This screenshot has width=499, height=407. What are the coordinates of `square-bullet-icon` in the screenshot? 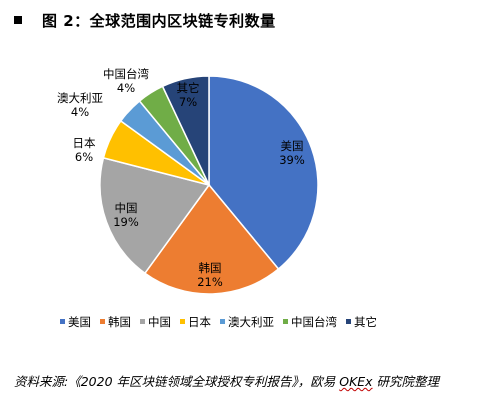 It's located at (18, 20).